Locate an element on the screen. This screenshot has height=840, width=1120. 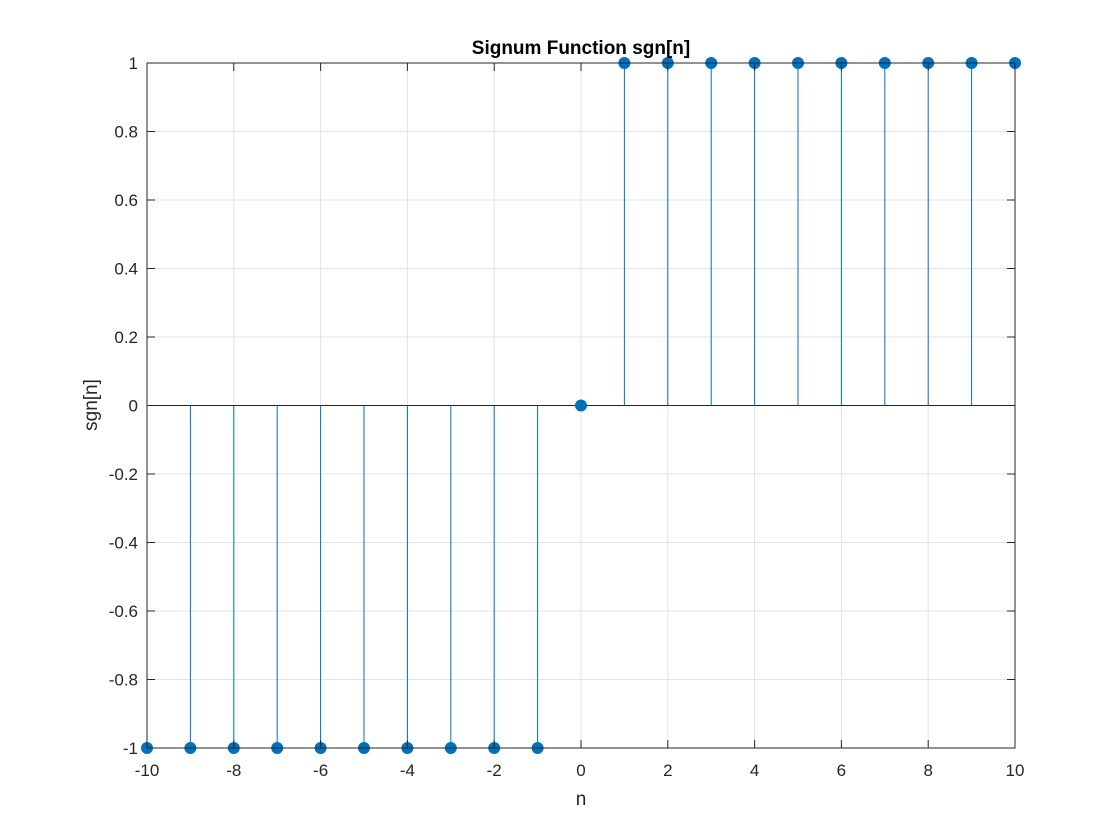
x-tick-label: -8 is located at coordinates (233, 770).